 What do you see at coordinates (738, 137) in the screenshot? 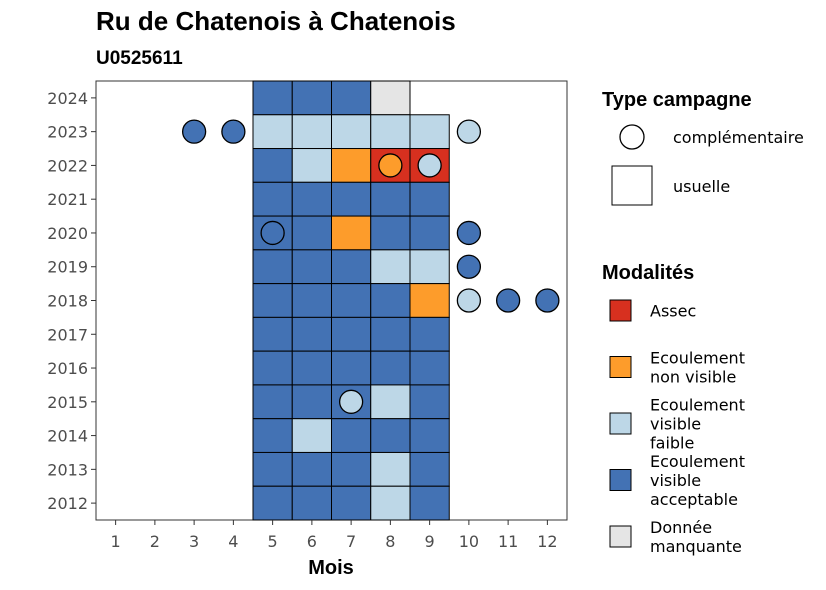
I see `legend-complementaire-label: complémentaire` at bounding box center [738, 137].